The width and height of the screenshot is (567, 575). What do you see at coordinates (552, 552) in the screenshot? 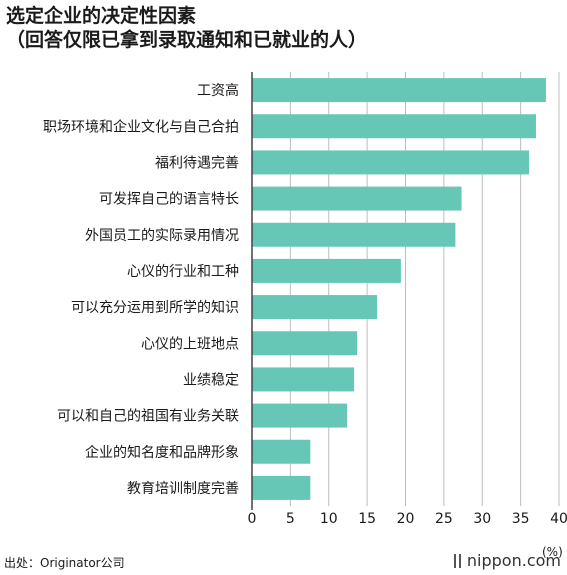
I see `axis-unit-label: (%)` at bounding box center [552, 552].